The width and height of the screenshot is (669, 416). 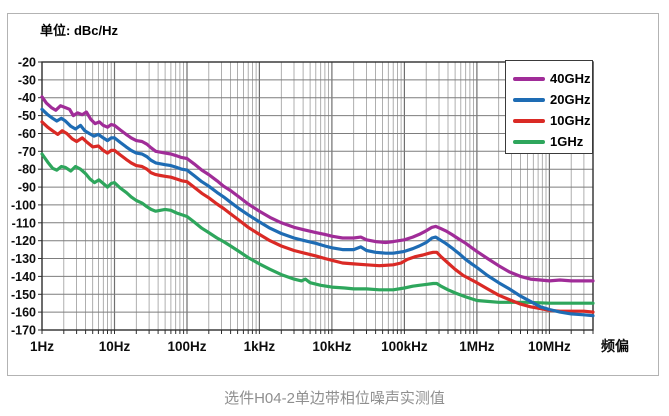 I want to click on x-tick-label: 100Hz, so click(x=186, y=346).